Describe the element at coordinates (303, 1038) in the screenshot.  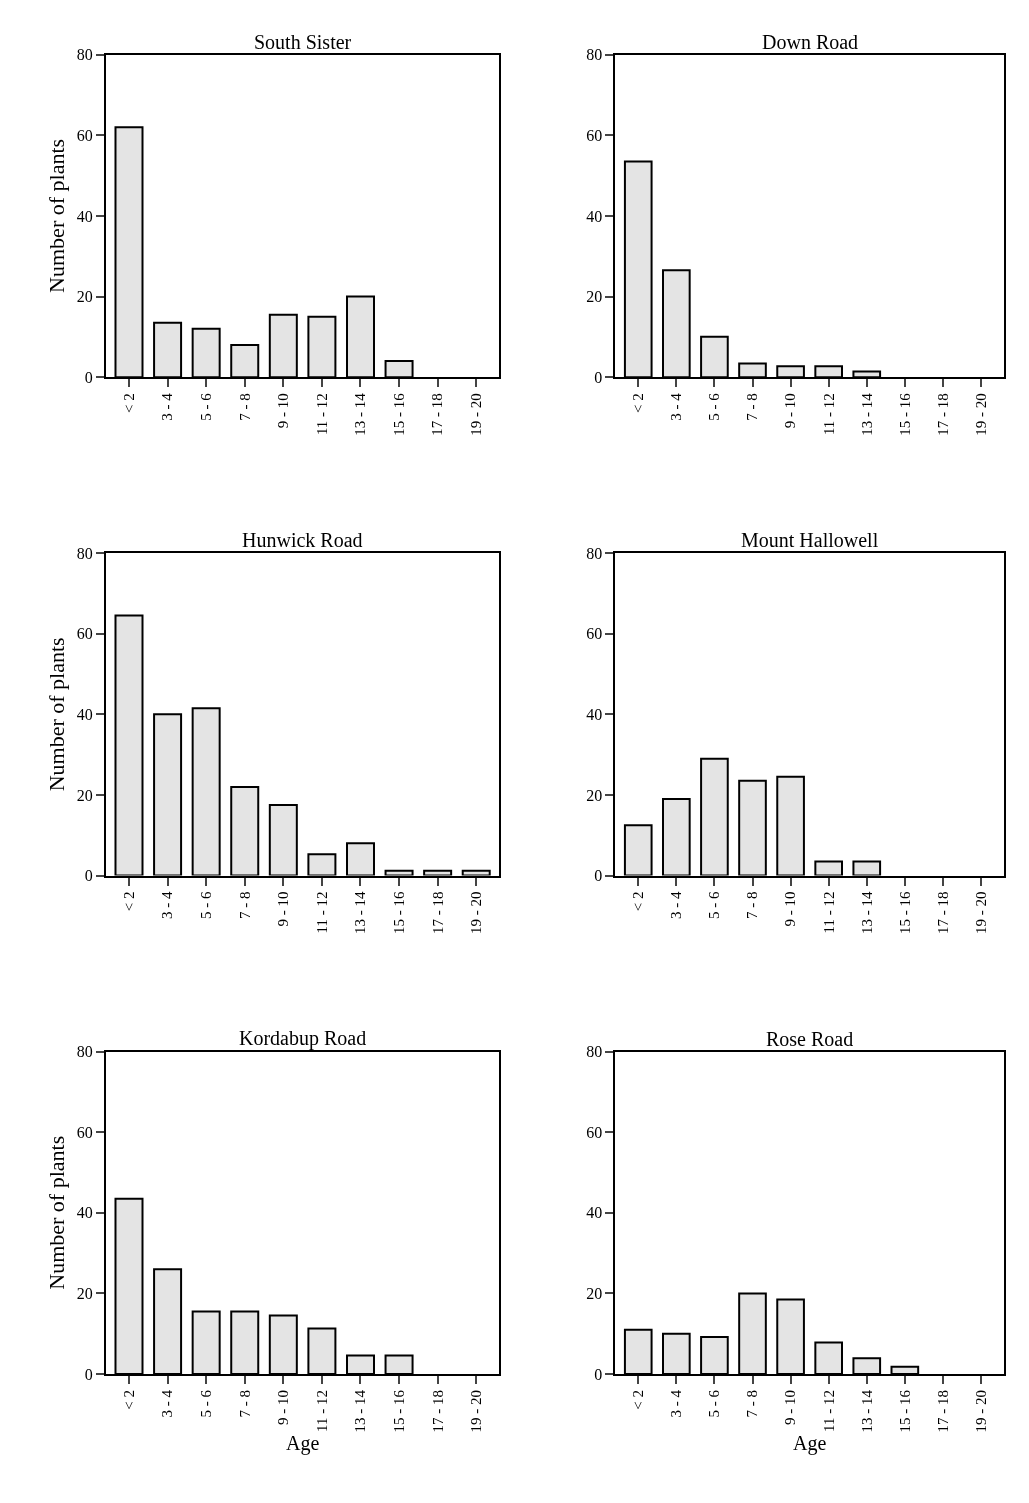
I see `chart-title: Kordabup Road` at that location.